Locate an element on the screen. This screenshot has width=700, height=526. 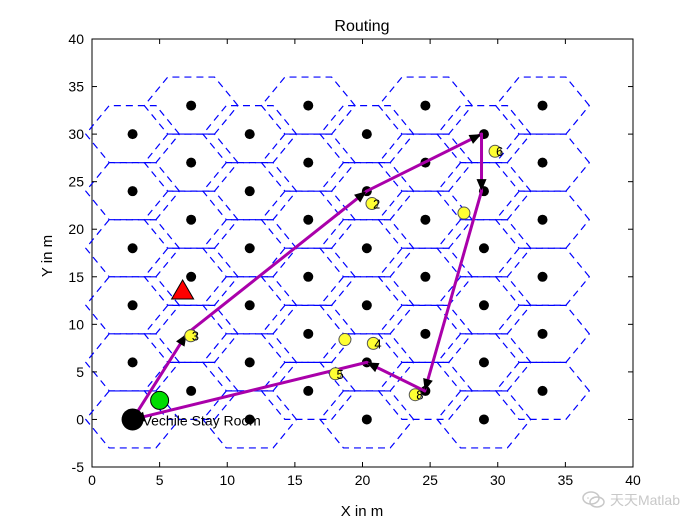
y-tick-label: 30 is located at coordinates (76, 134).